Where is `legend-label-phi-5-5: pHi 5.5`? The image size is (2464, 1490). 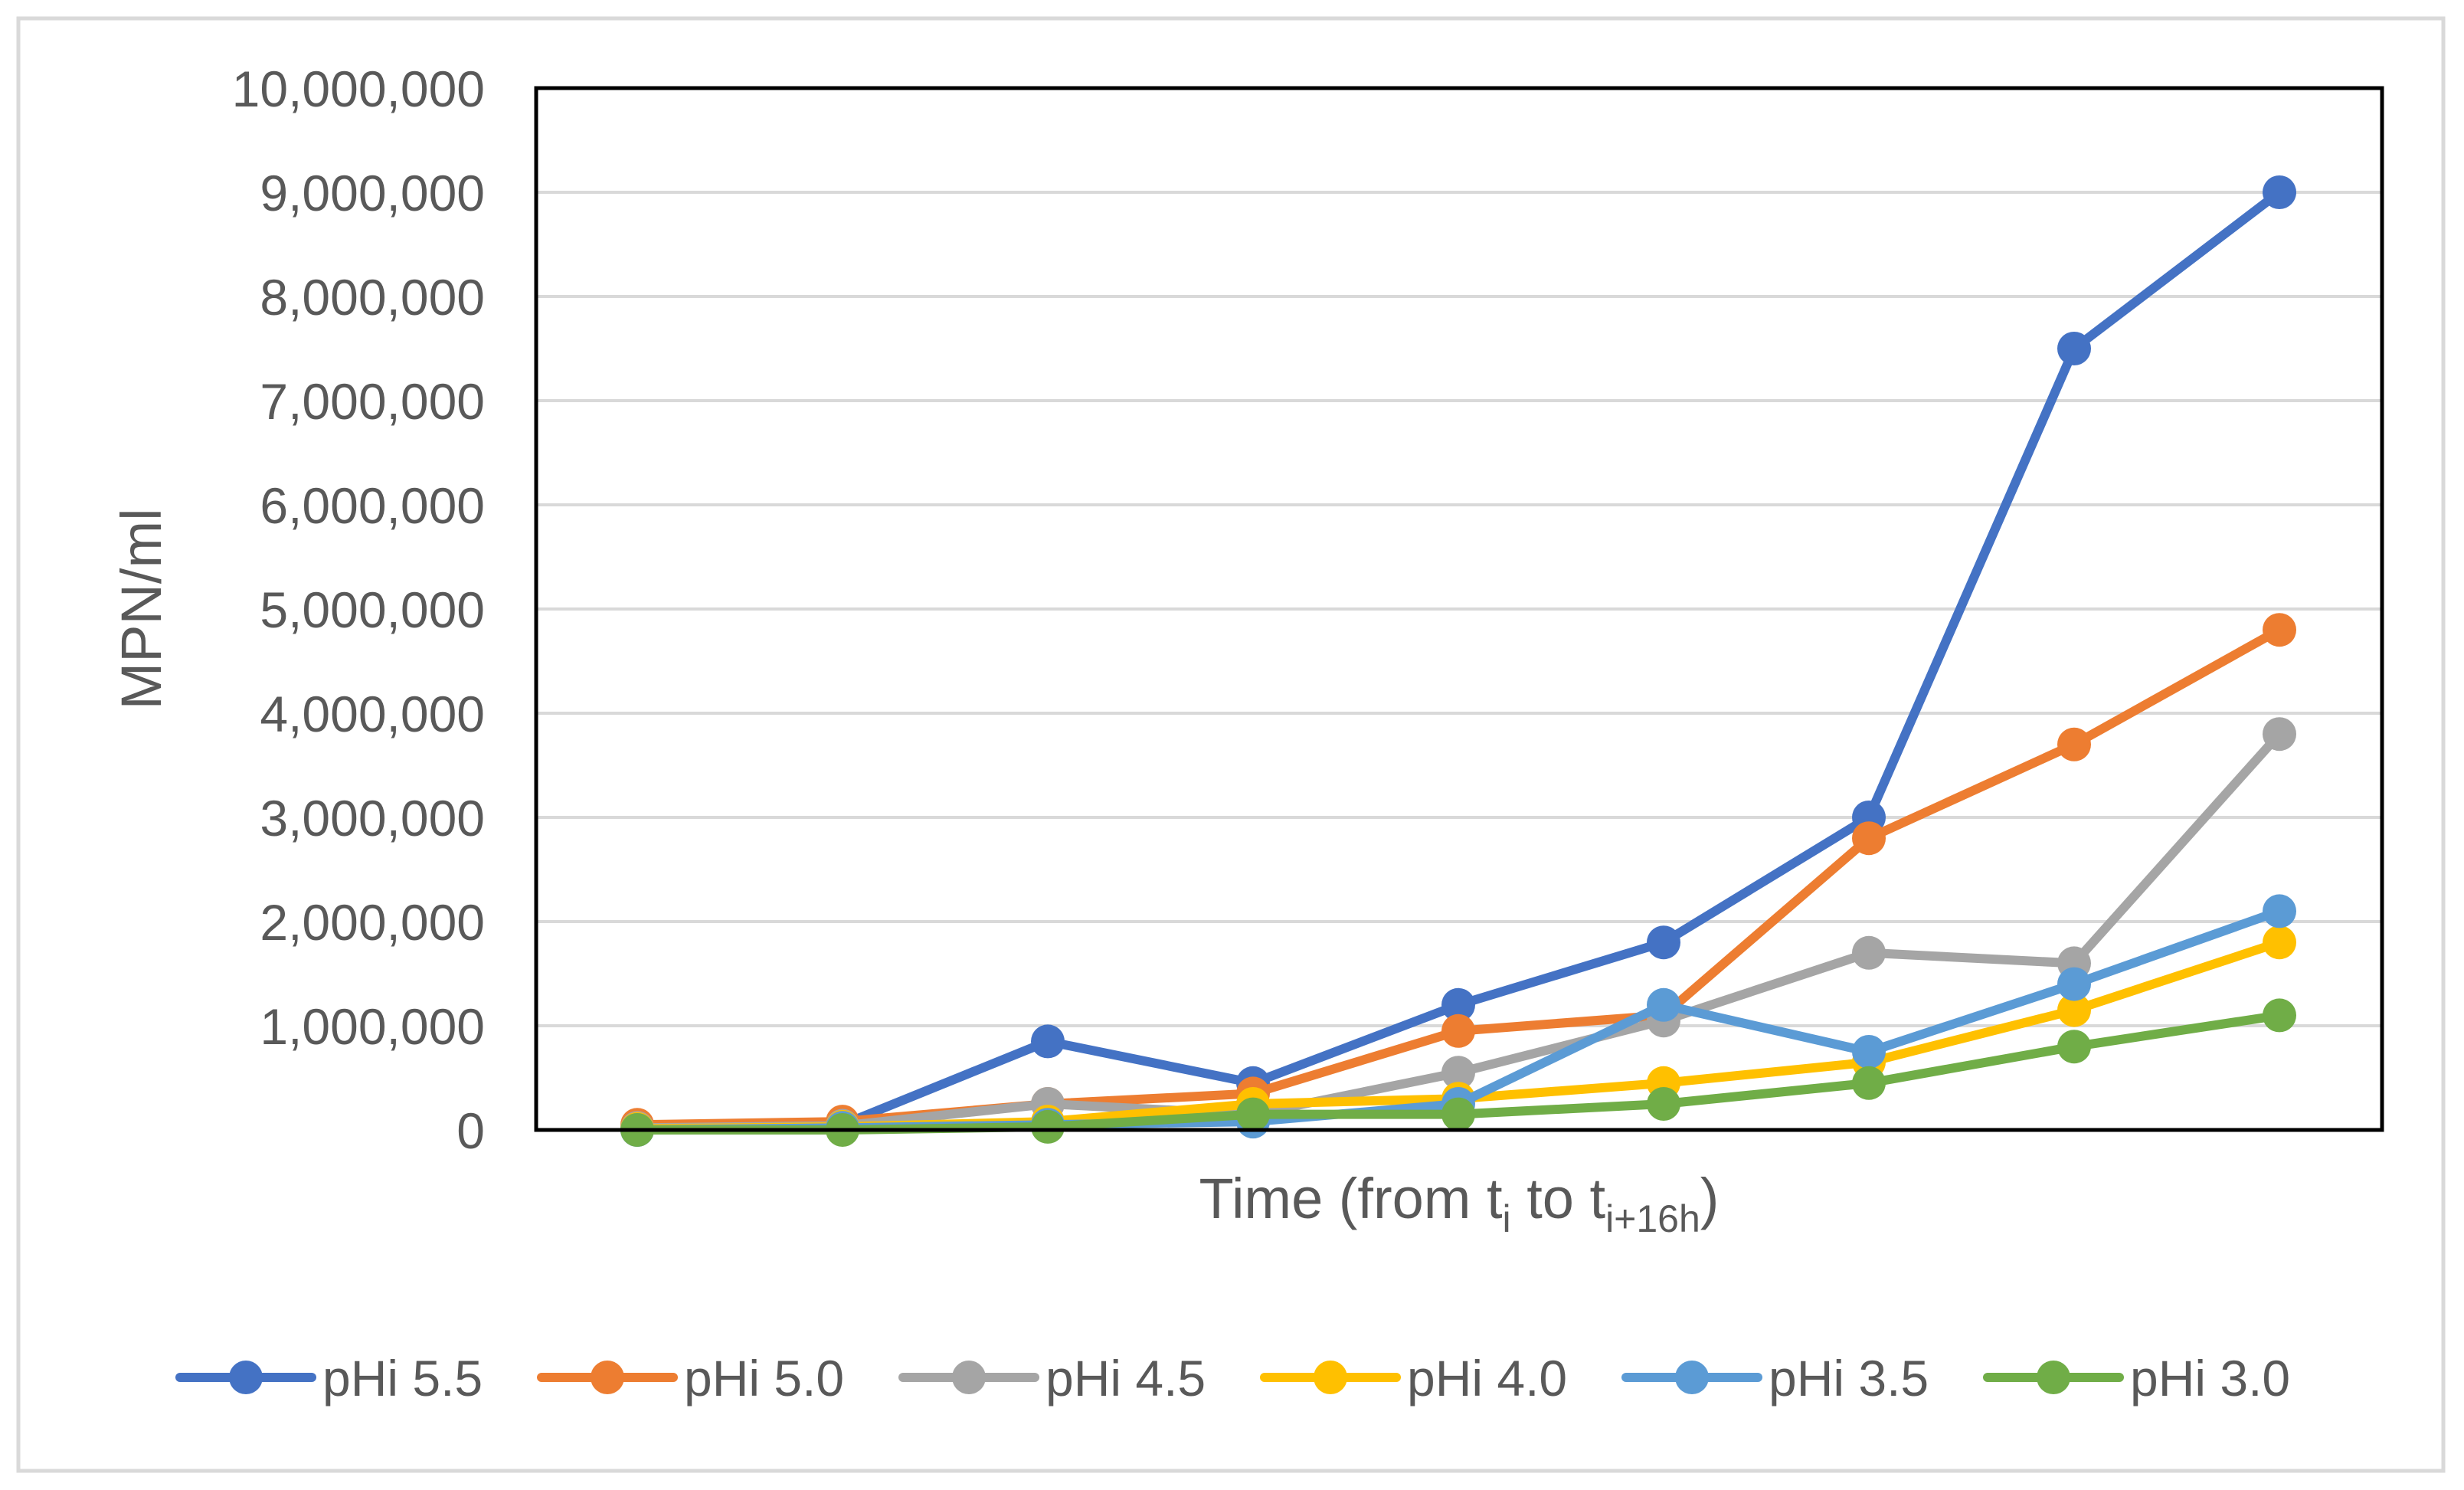 legend-label-phi-5-5: pHi 5.5 is located at coordinates (402, 1378).